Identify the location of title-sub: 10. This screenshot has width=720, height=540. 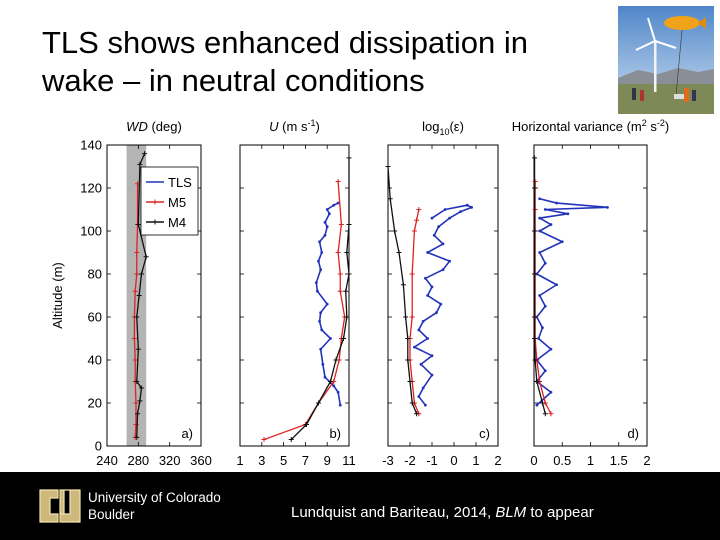
(444, 132).